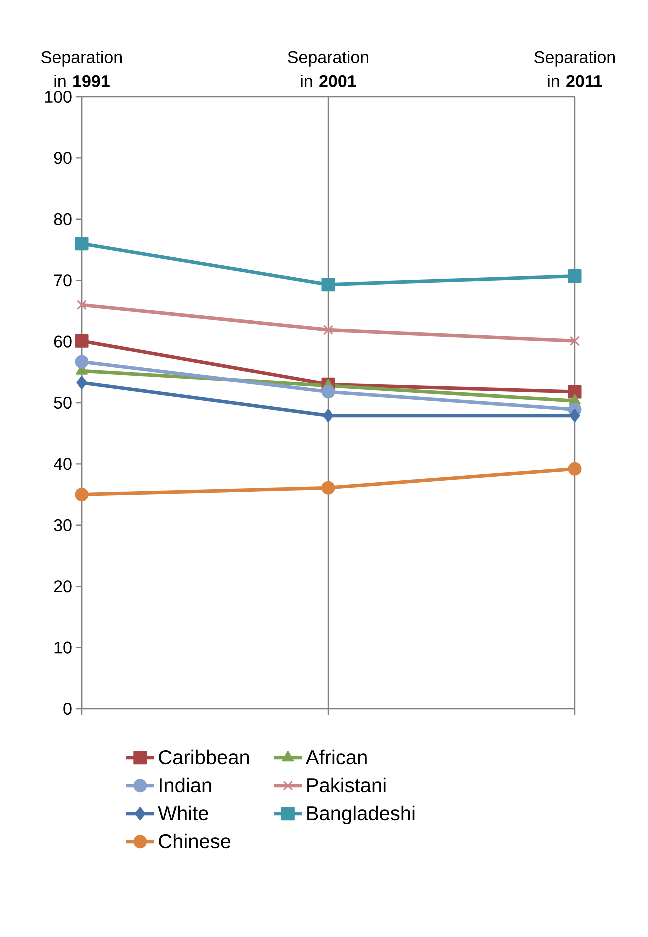 This screenshot has width=648, height=937. What do you see at coordinates (68, 709) in the screenshot?
I see `y-tick-label: 0` at bounding box center [68, 709].